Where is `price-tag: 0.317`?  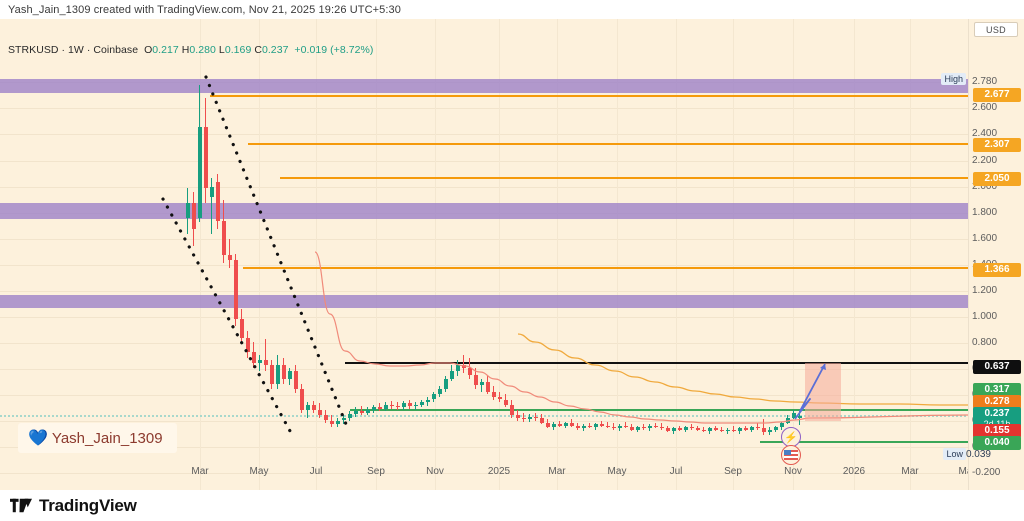
price-tag: 0.317 is located at coordinates (997, 390).